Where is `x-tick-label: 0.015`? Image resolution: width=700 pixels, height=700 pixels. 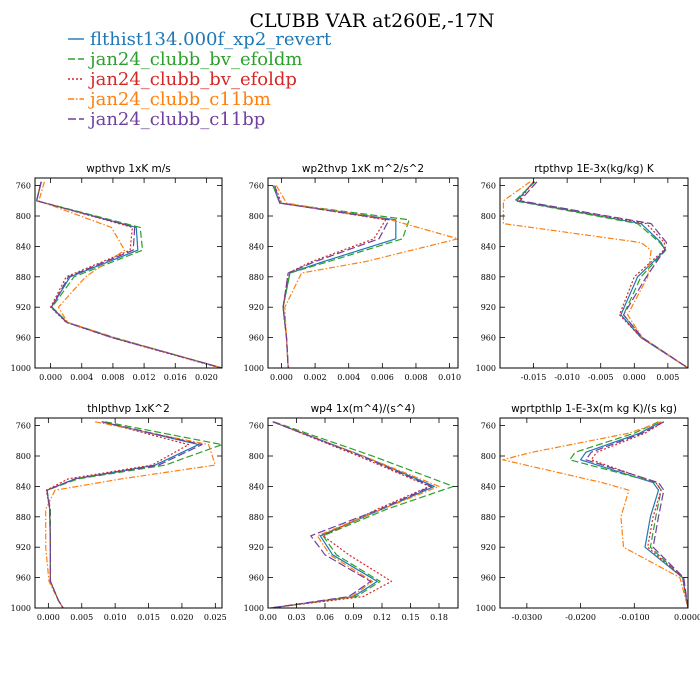 x-tick-label: 0.015 is located at coordinates (148, 617).